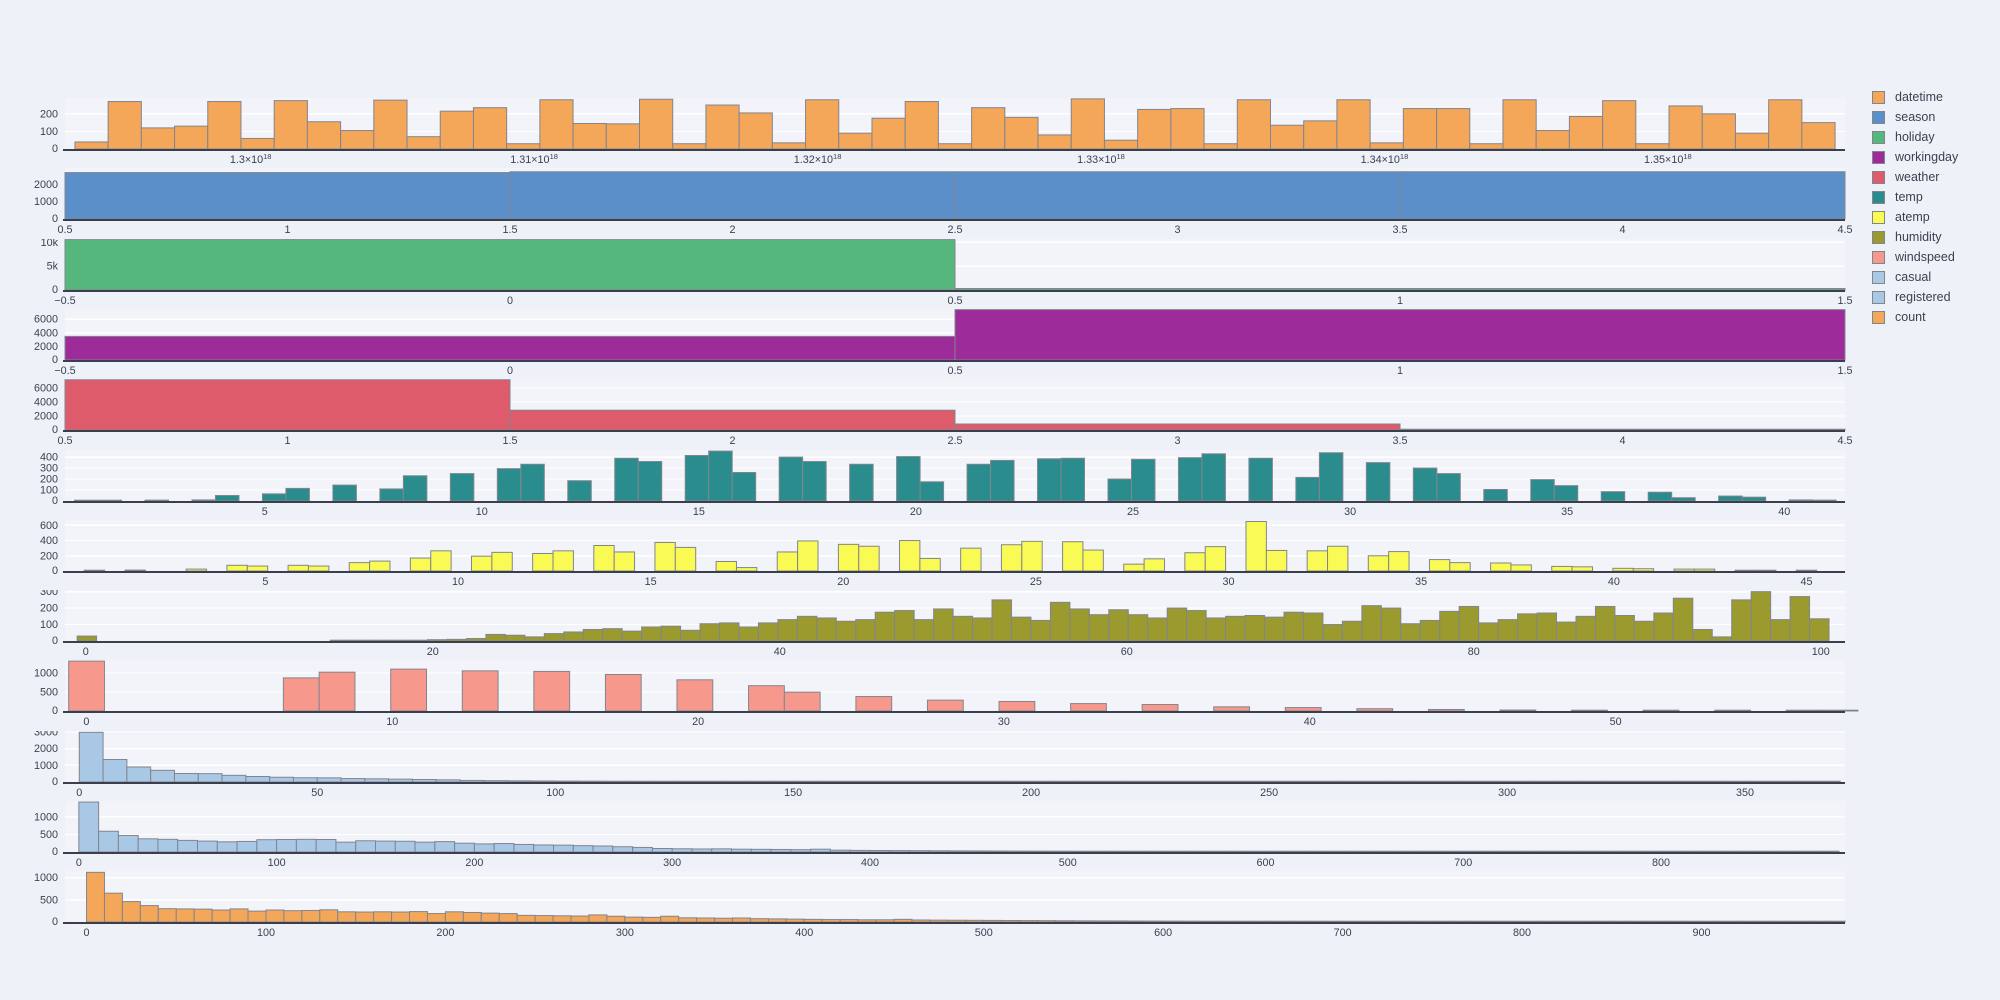 The height and width of the screenshot is (1000, 2000). Describe the element at coordinates (1622, 230) in the screenshot. I see `svg-text: 4` at that location.